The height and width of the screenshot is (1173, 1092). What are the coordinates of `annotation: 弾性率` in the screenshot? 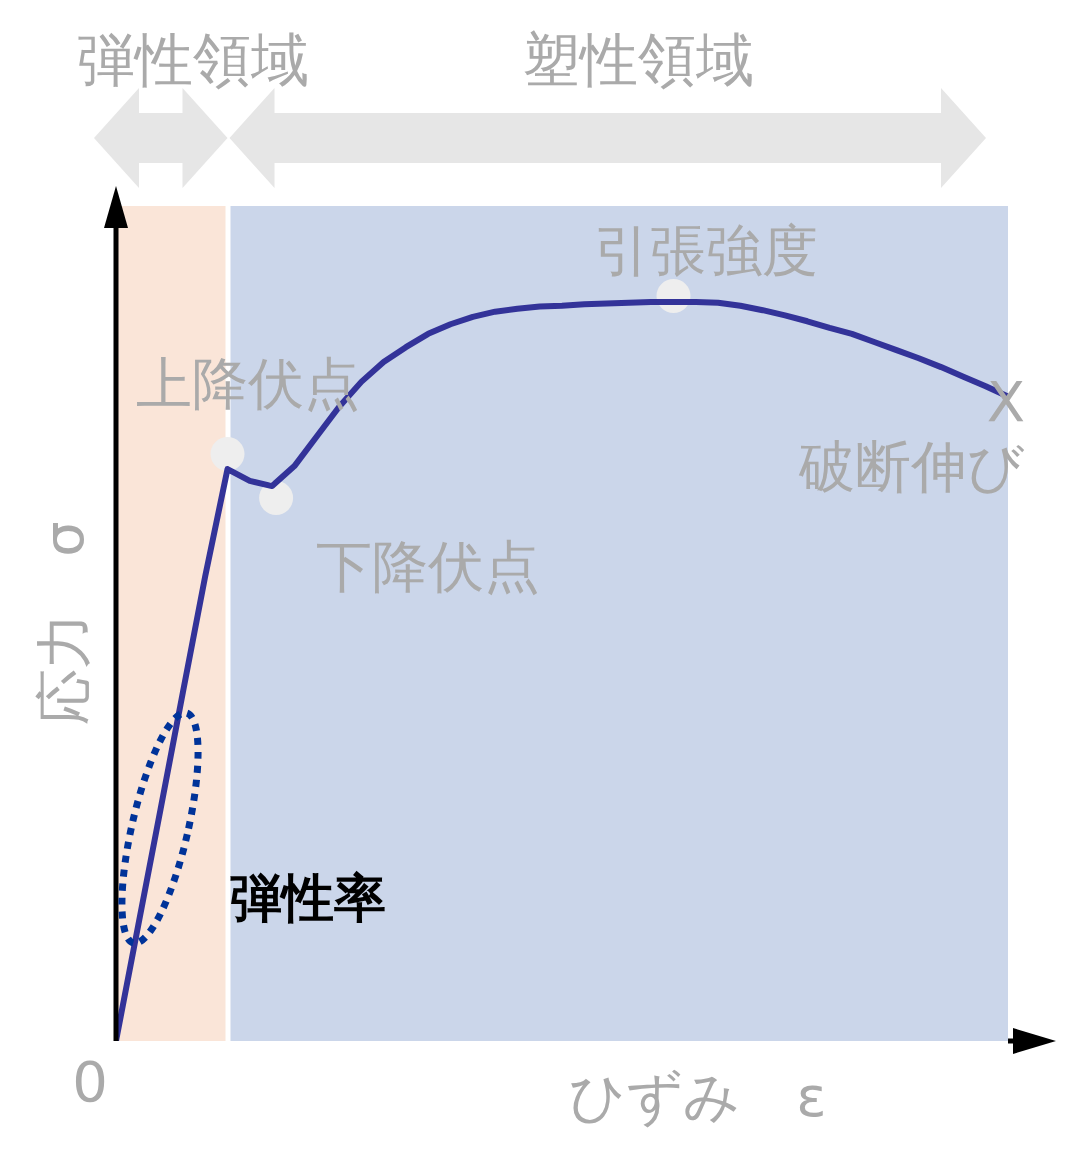 It's located at (308, 898).